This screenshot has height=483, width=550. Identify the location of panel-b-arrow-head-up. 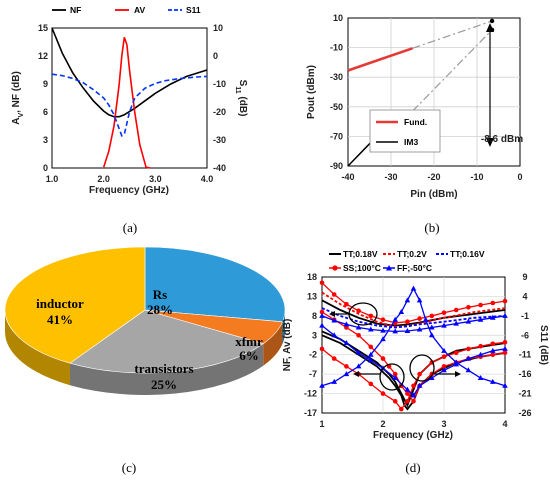
(490, 27).